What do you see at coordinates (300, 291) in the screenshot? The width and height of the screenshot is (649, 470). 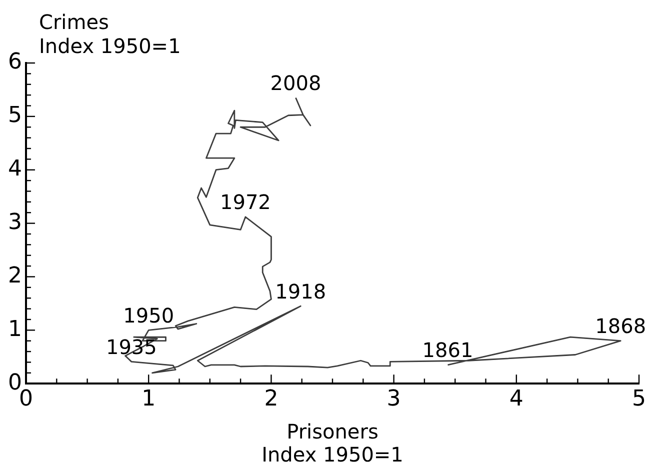 I see `annotation: 1918` at bounding box center [300, 291].